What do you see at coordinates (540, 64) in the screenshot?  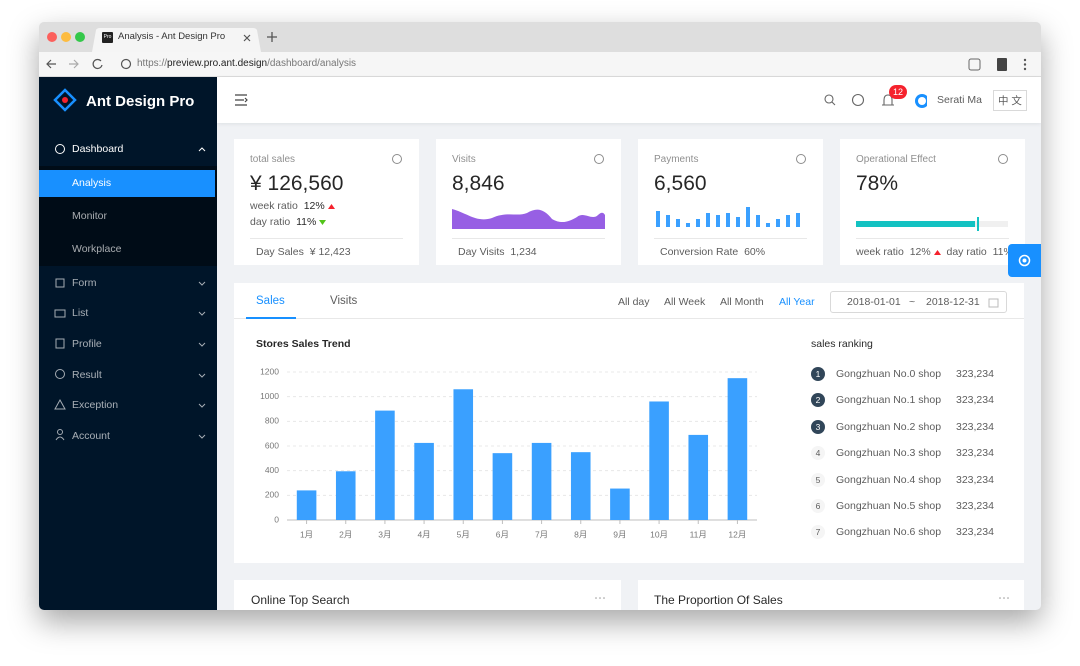 I see `address-bar` at bounding box center [540, 64].